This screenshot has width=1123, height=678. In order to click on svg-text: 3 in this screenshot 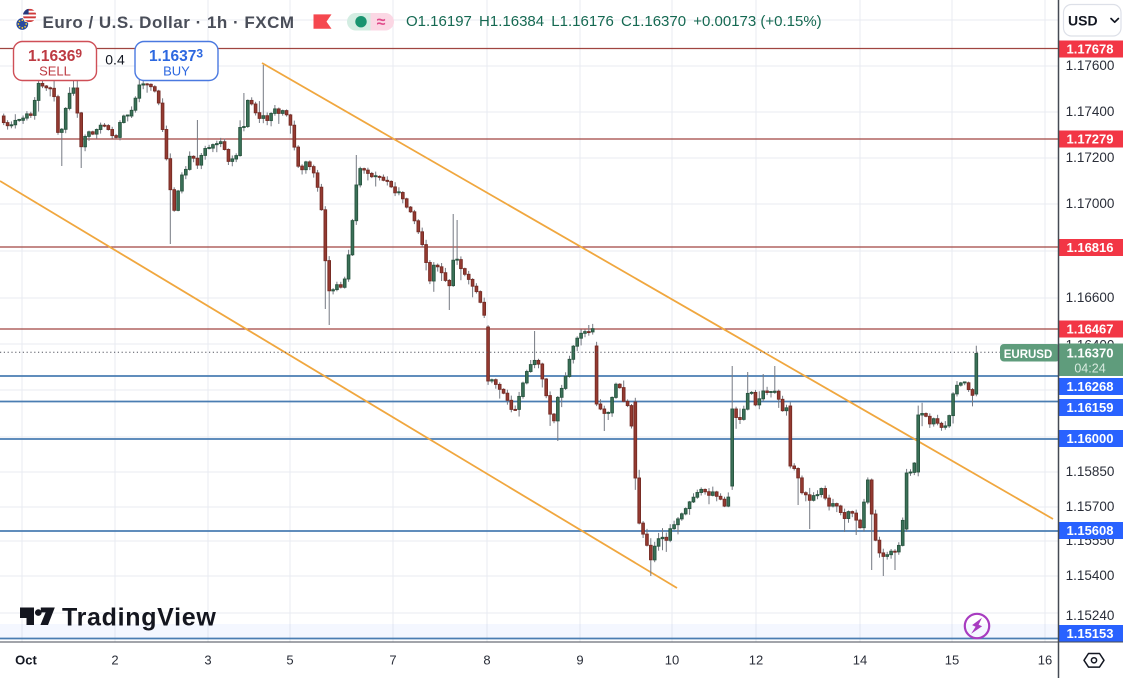, I will do `click(207, 660)`.